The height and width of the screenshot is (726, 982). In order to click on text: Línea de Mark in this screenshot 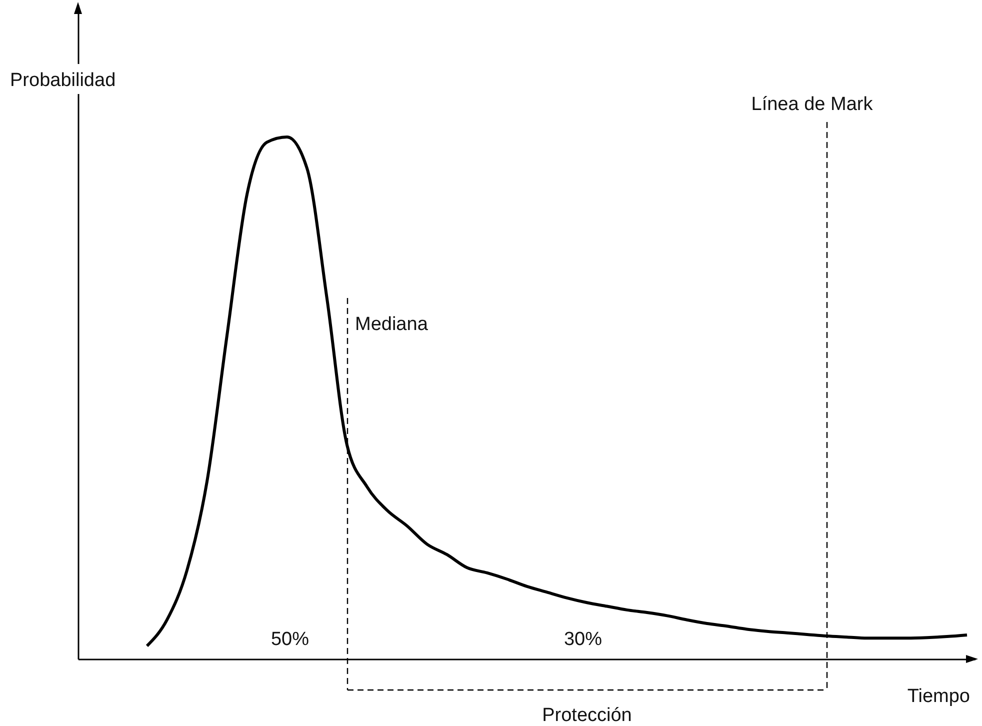, I will do `click(812, 104)`.